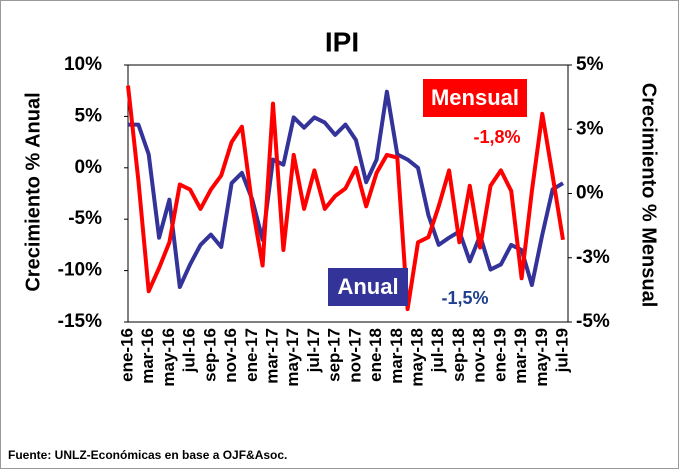 Image resolution: width=679 pixels, height=469 pixels. Describe the element at coordinates (464, 298) in the screenshot. I see `annotation: -1,5%` at that location.